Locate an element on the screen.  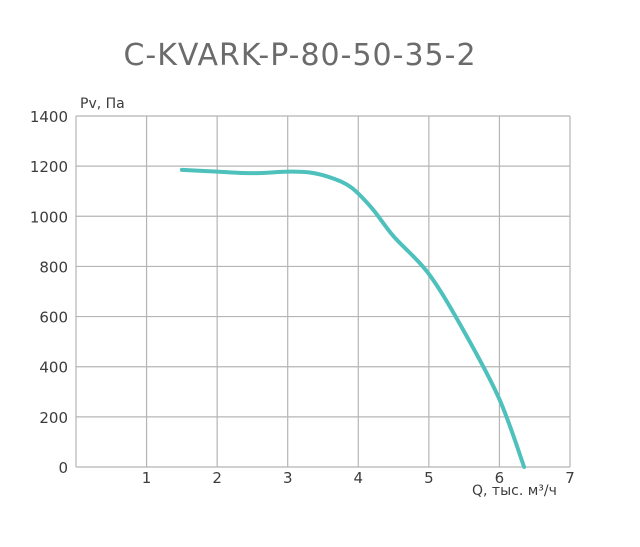
y-tick-label: 1000 is located at coordinates (49, 217).